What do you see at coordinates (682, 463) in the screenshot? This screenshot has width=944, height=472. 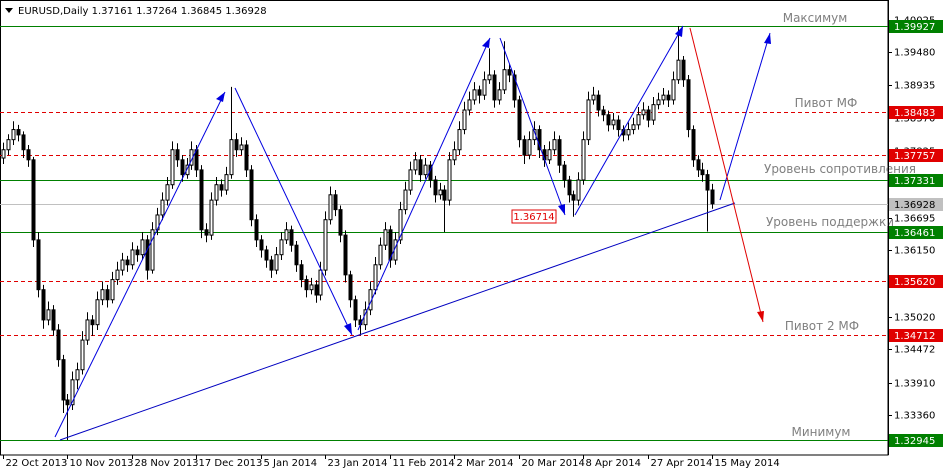 I see `x-tick-label: 27 Apr 2014` at bounding box center [682, 463].